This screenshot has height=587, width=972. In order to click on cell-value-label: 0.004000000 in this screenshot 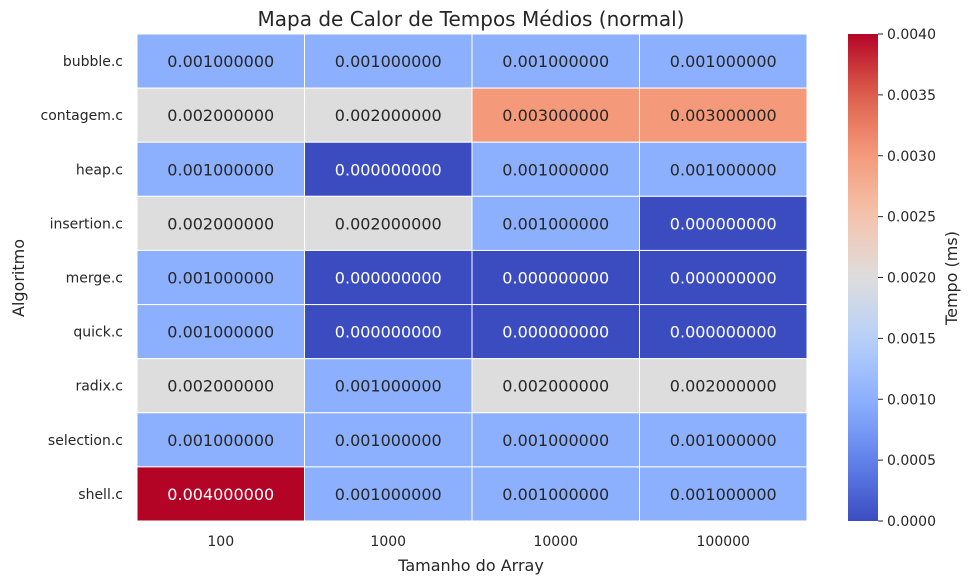, I will do `click(220, 494)`.